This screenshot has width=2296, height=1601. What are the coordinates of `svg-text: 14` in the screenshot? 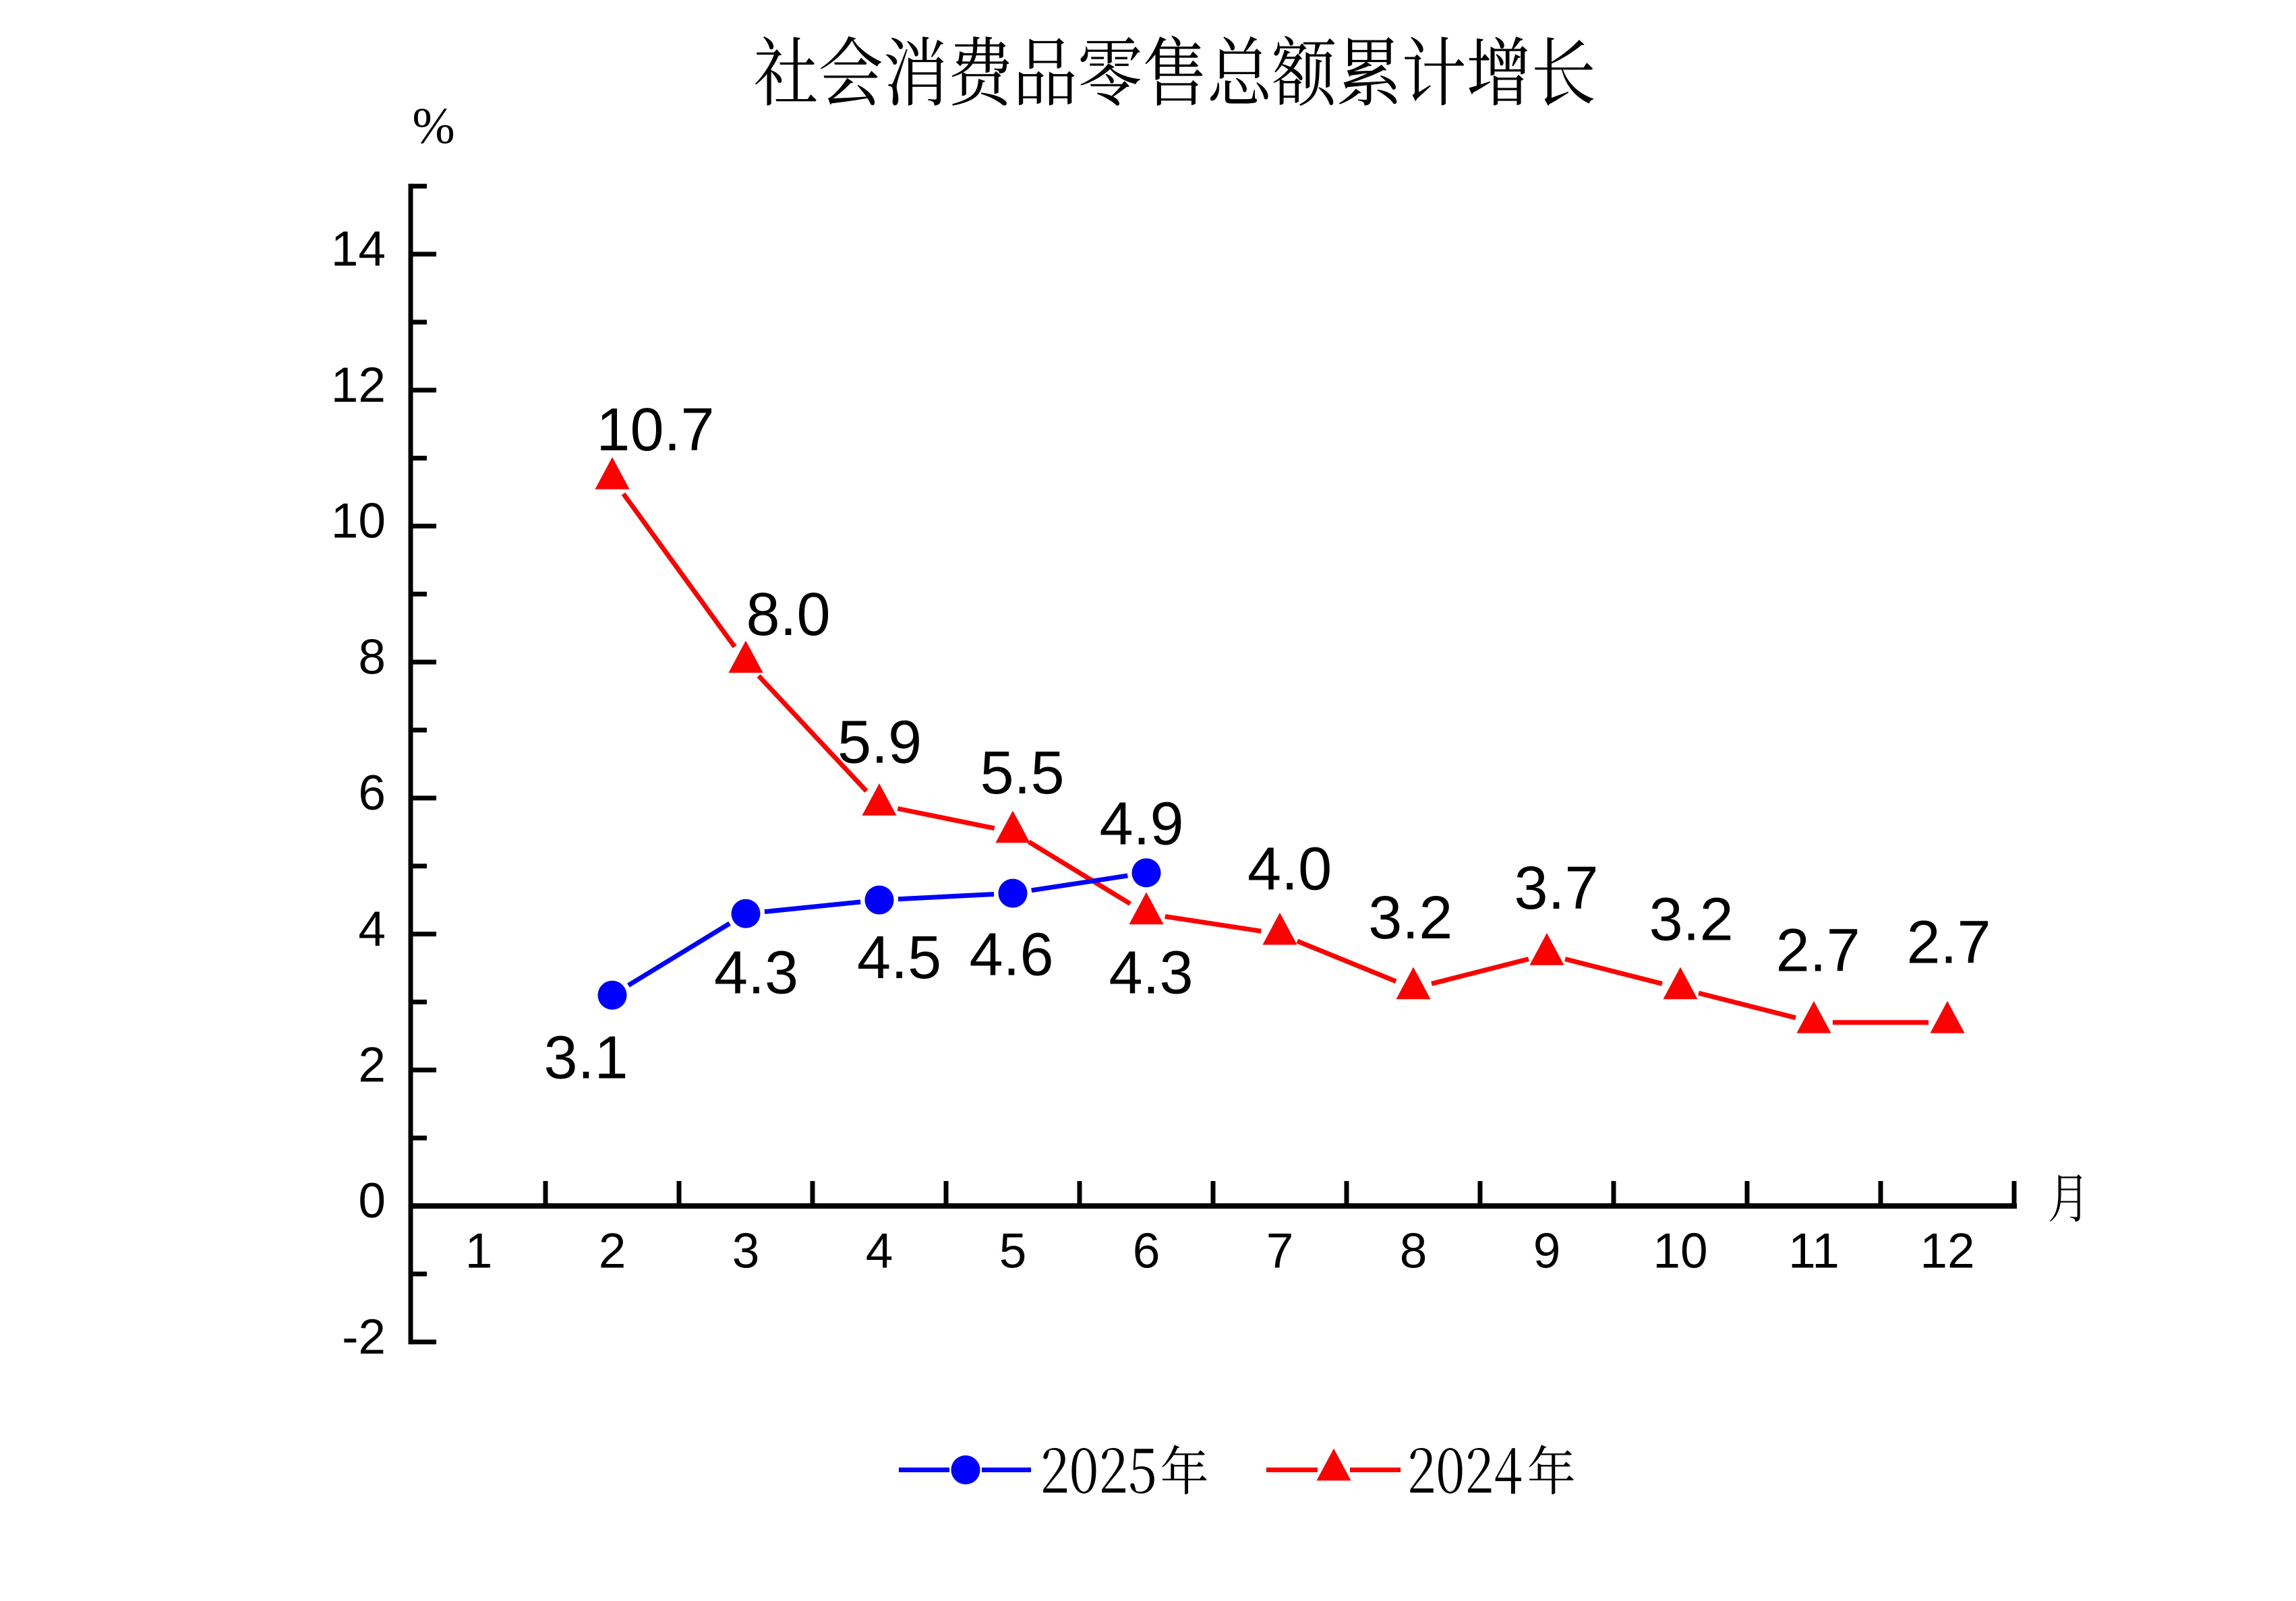 It's located at (358, 249).